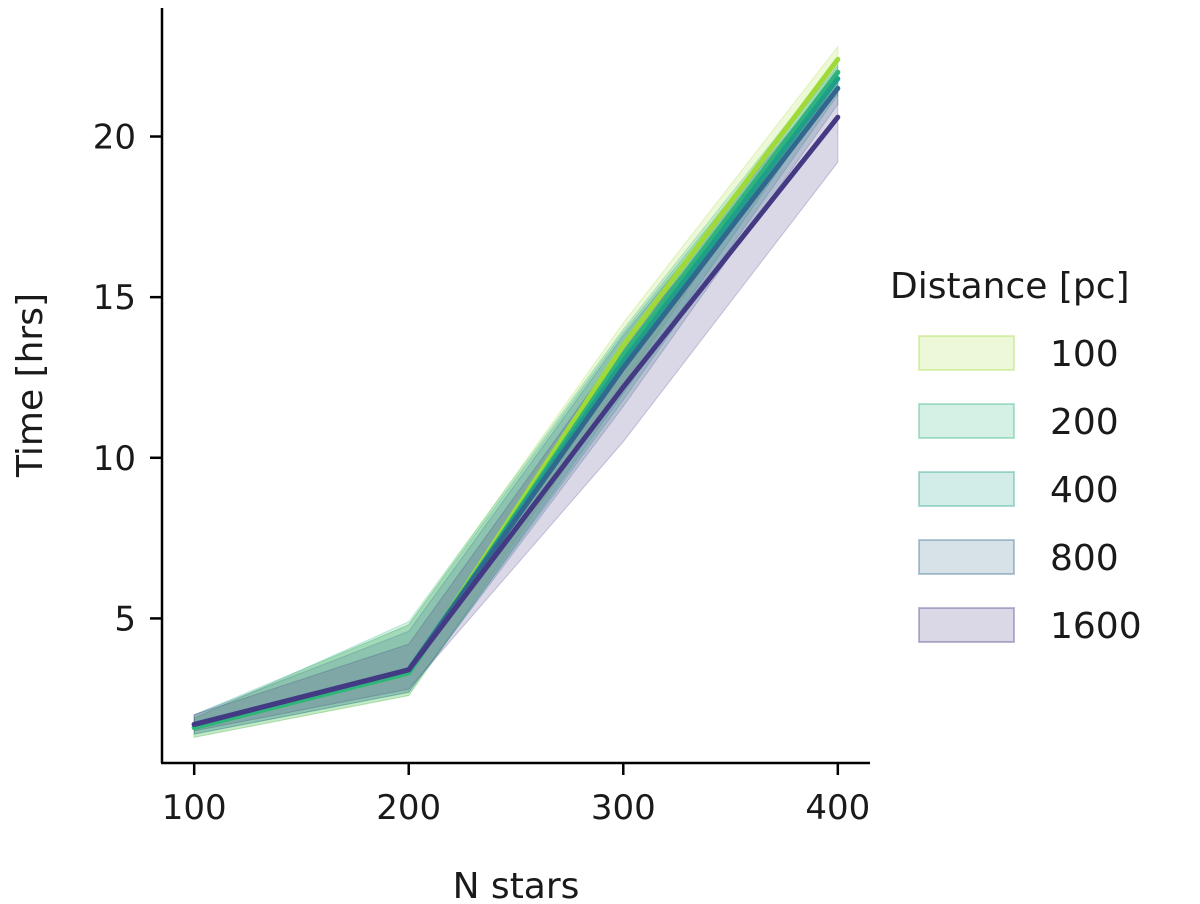 The width and height of the screenshot is (1200, 904). Describe the element at coordinates (114, 459) in the screenshot. I see `y-tick-label: 10` at that location.